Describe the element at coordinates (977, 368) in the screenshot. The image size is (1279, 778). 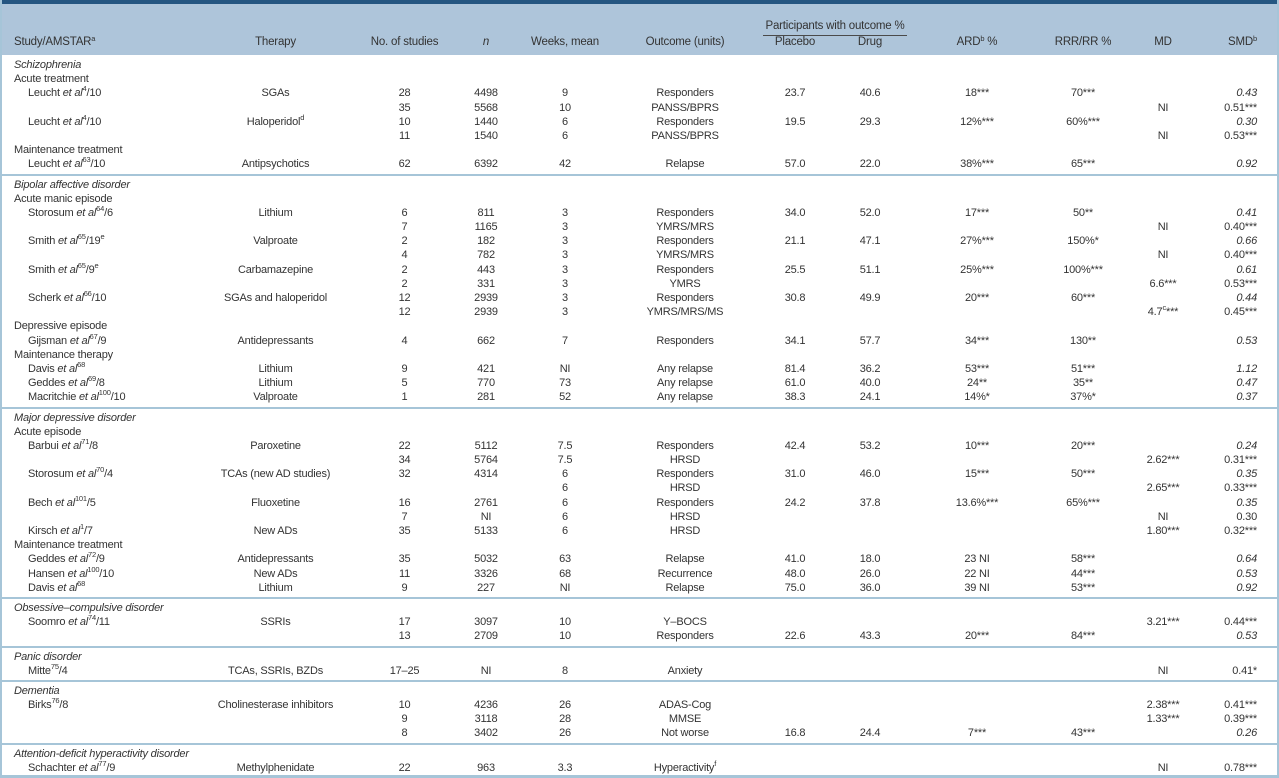
I see `cell-ard: 53***` at that location.